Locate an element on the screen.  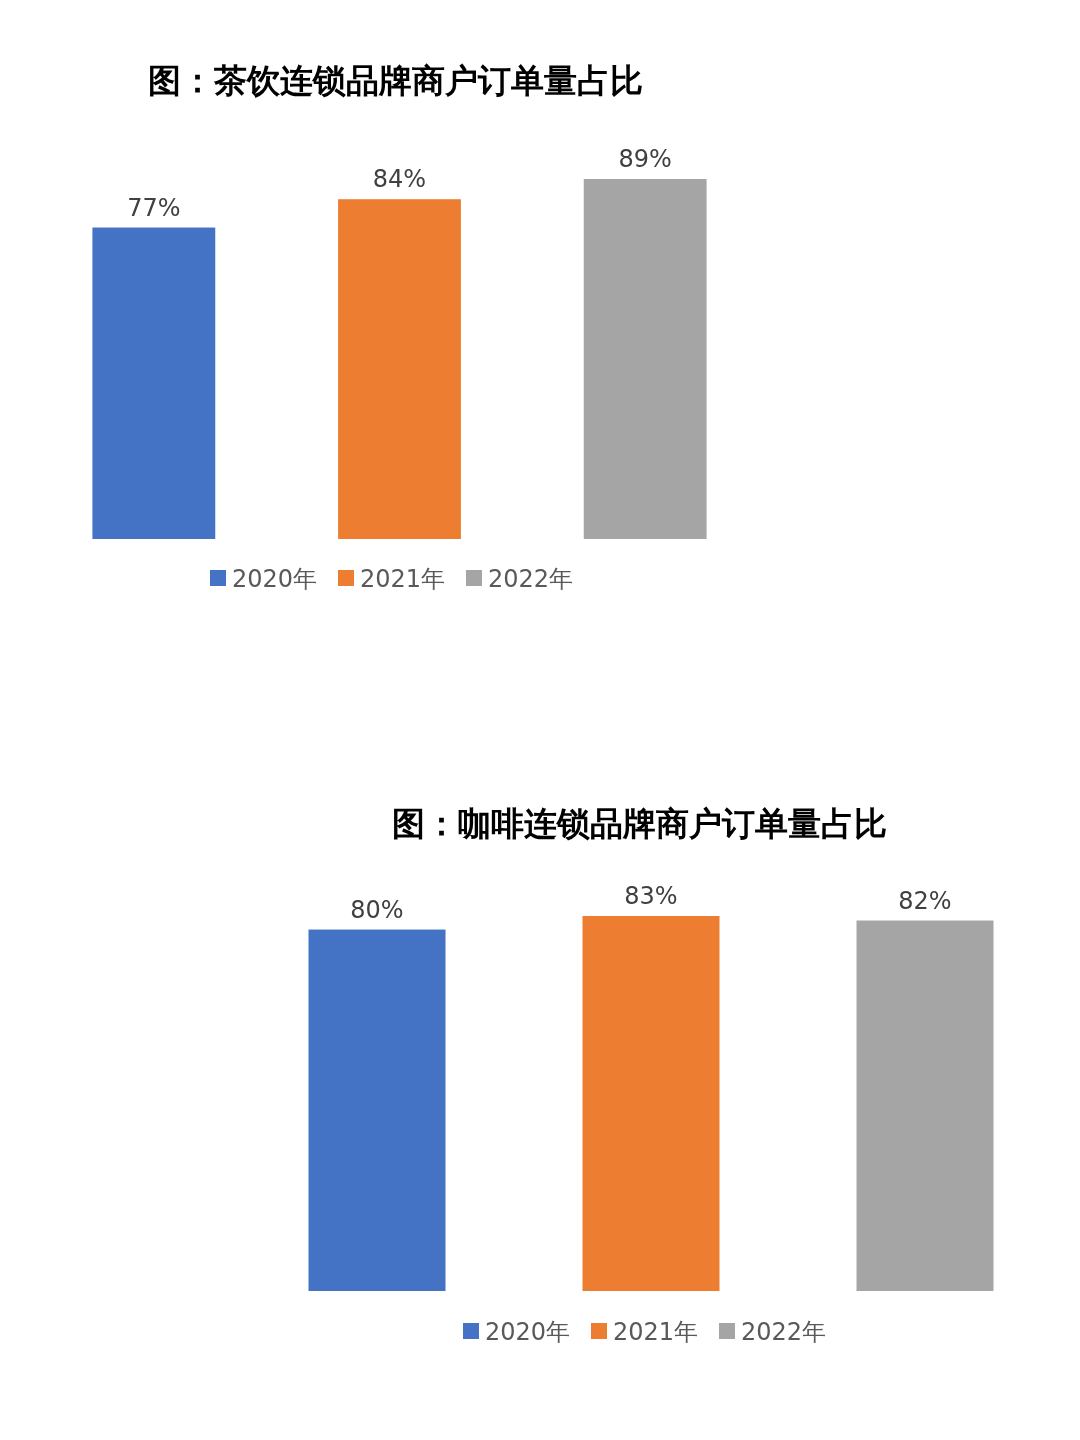
data-label: 82% is located at coordinates (925, 900).